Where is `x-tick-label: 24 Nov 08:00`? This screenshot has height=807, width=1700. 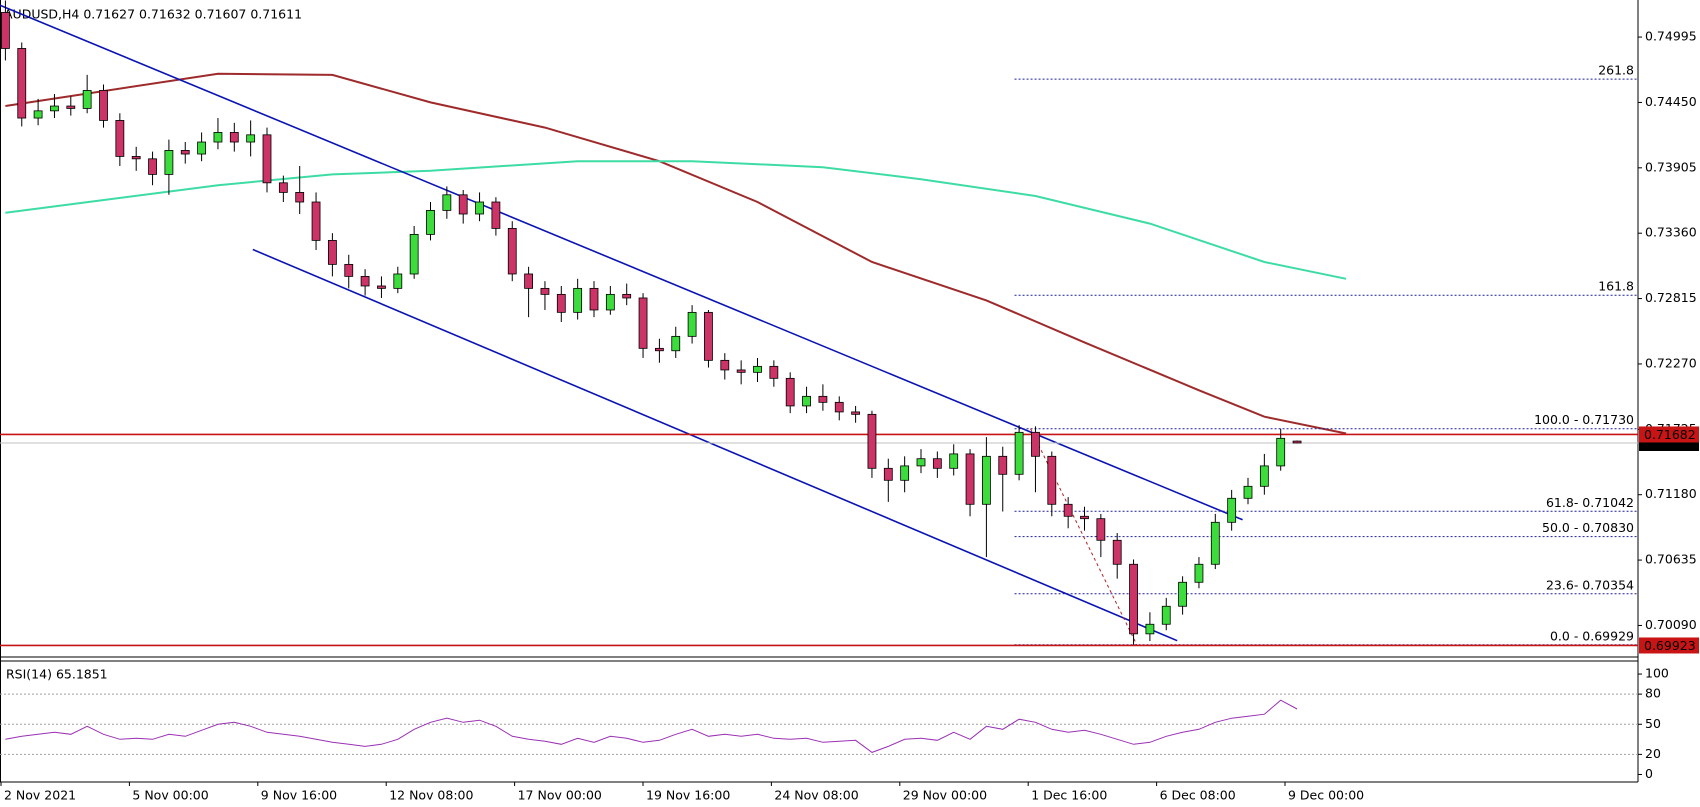 x-tick-label: 24 Nov 08:00 is located at coordinates (816, 795).